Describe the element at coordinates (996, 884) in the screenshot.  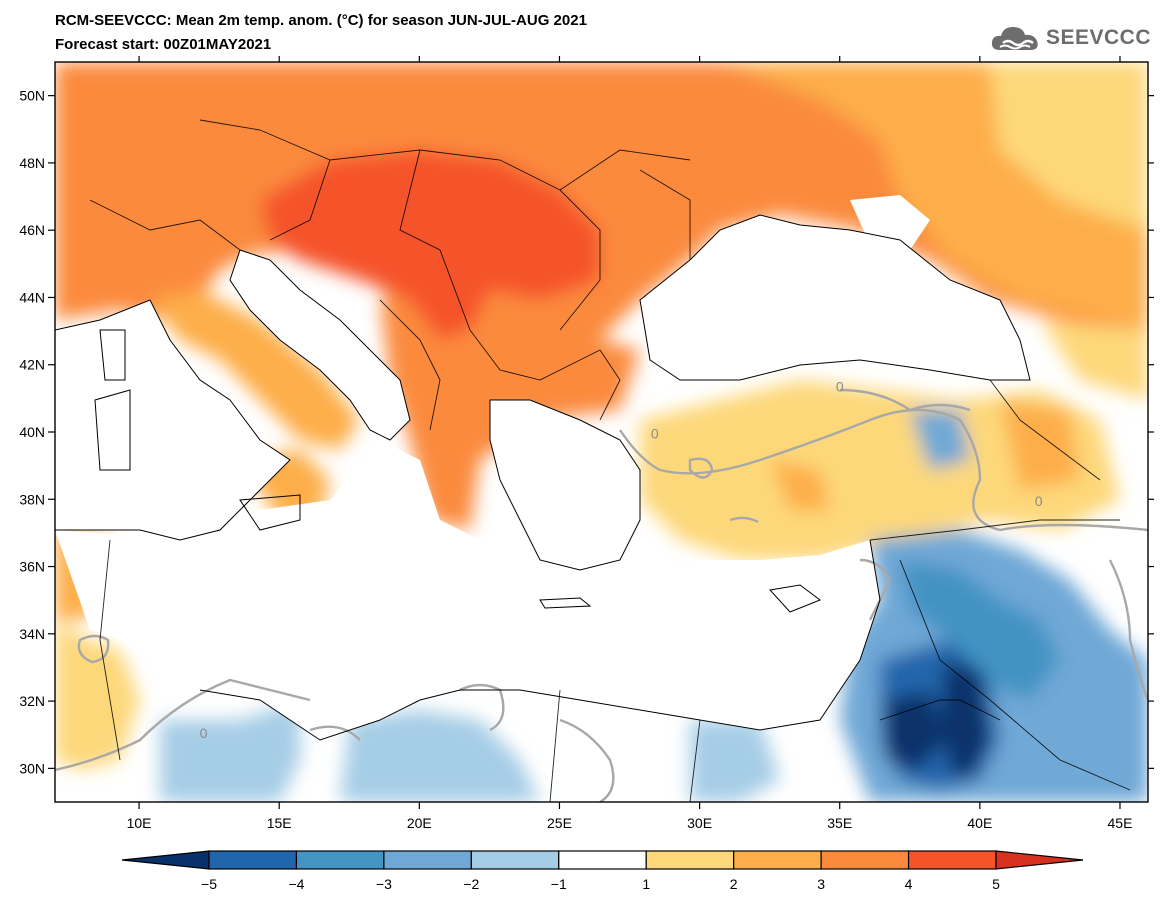
I see `colorbar-label: 5` at that location.